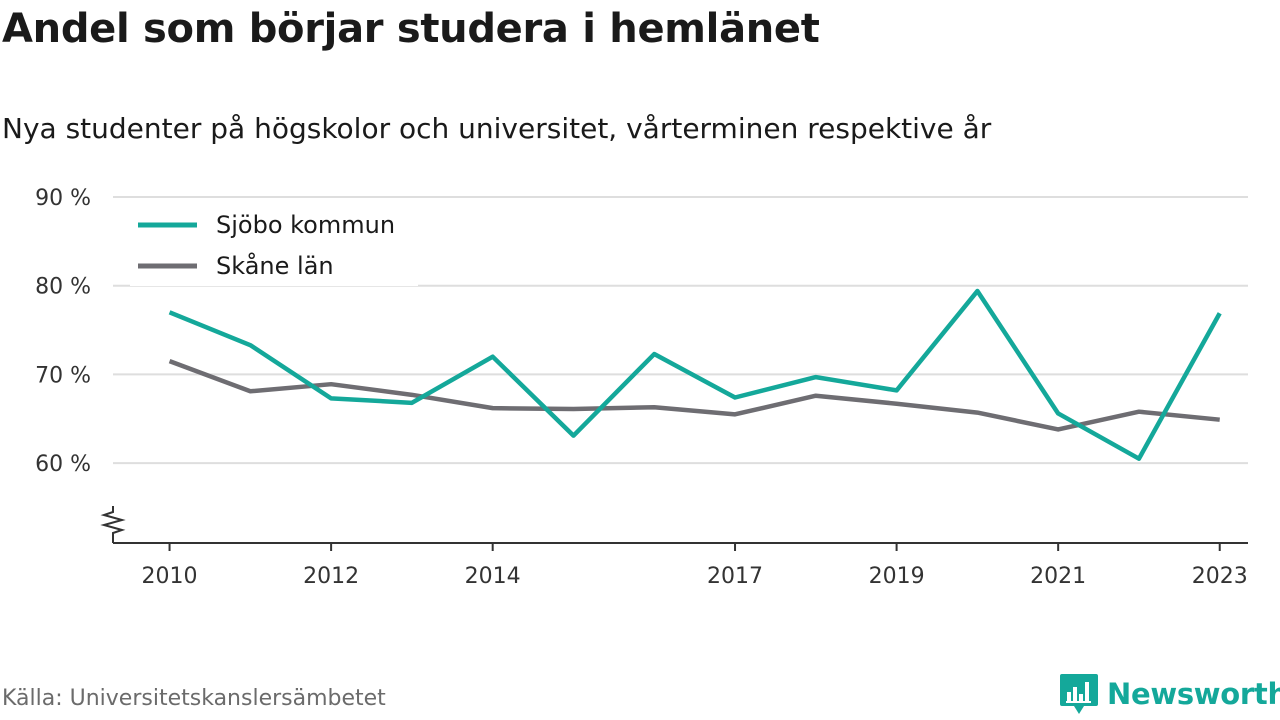 The height and width of the screenshot is (720, 1280). I want to click on legend-label: Skåne län, so click(275, 265).